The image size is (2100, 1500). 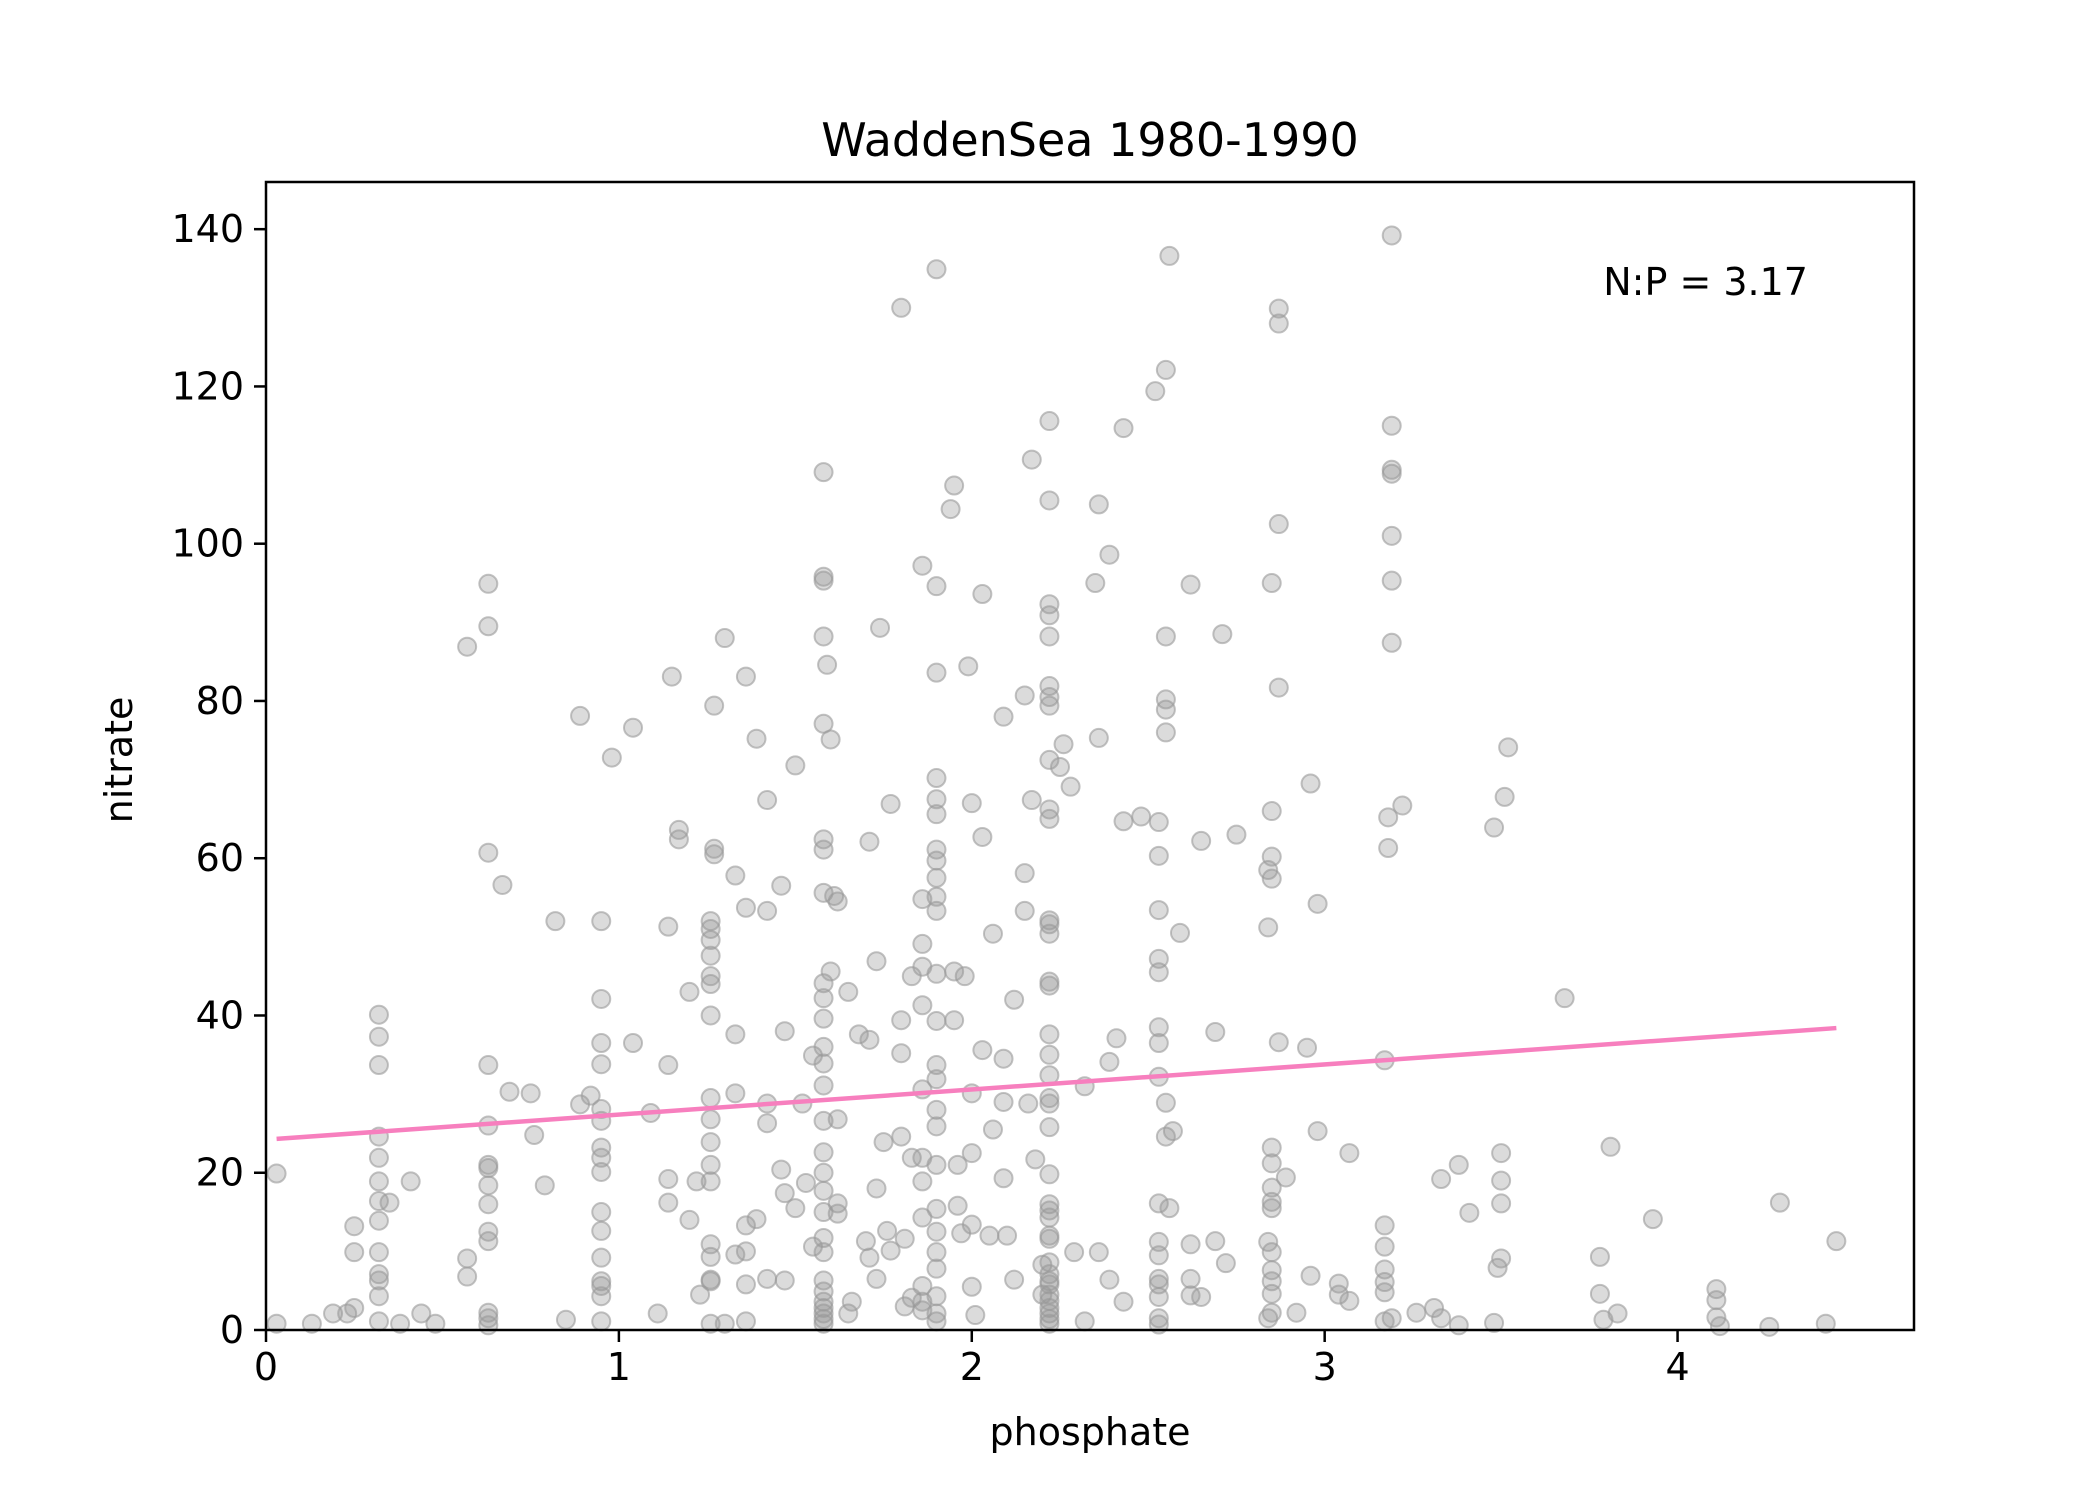 What do you see at coordinates (232, 1330) in the screenshot?
I see `y-tick-label: 0` at bounding box center [232, 1330].